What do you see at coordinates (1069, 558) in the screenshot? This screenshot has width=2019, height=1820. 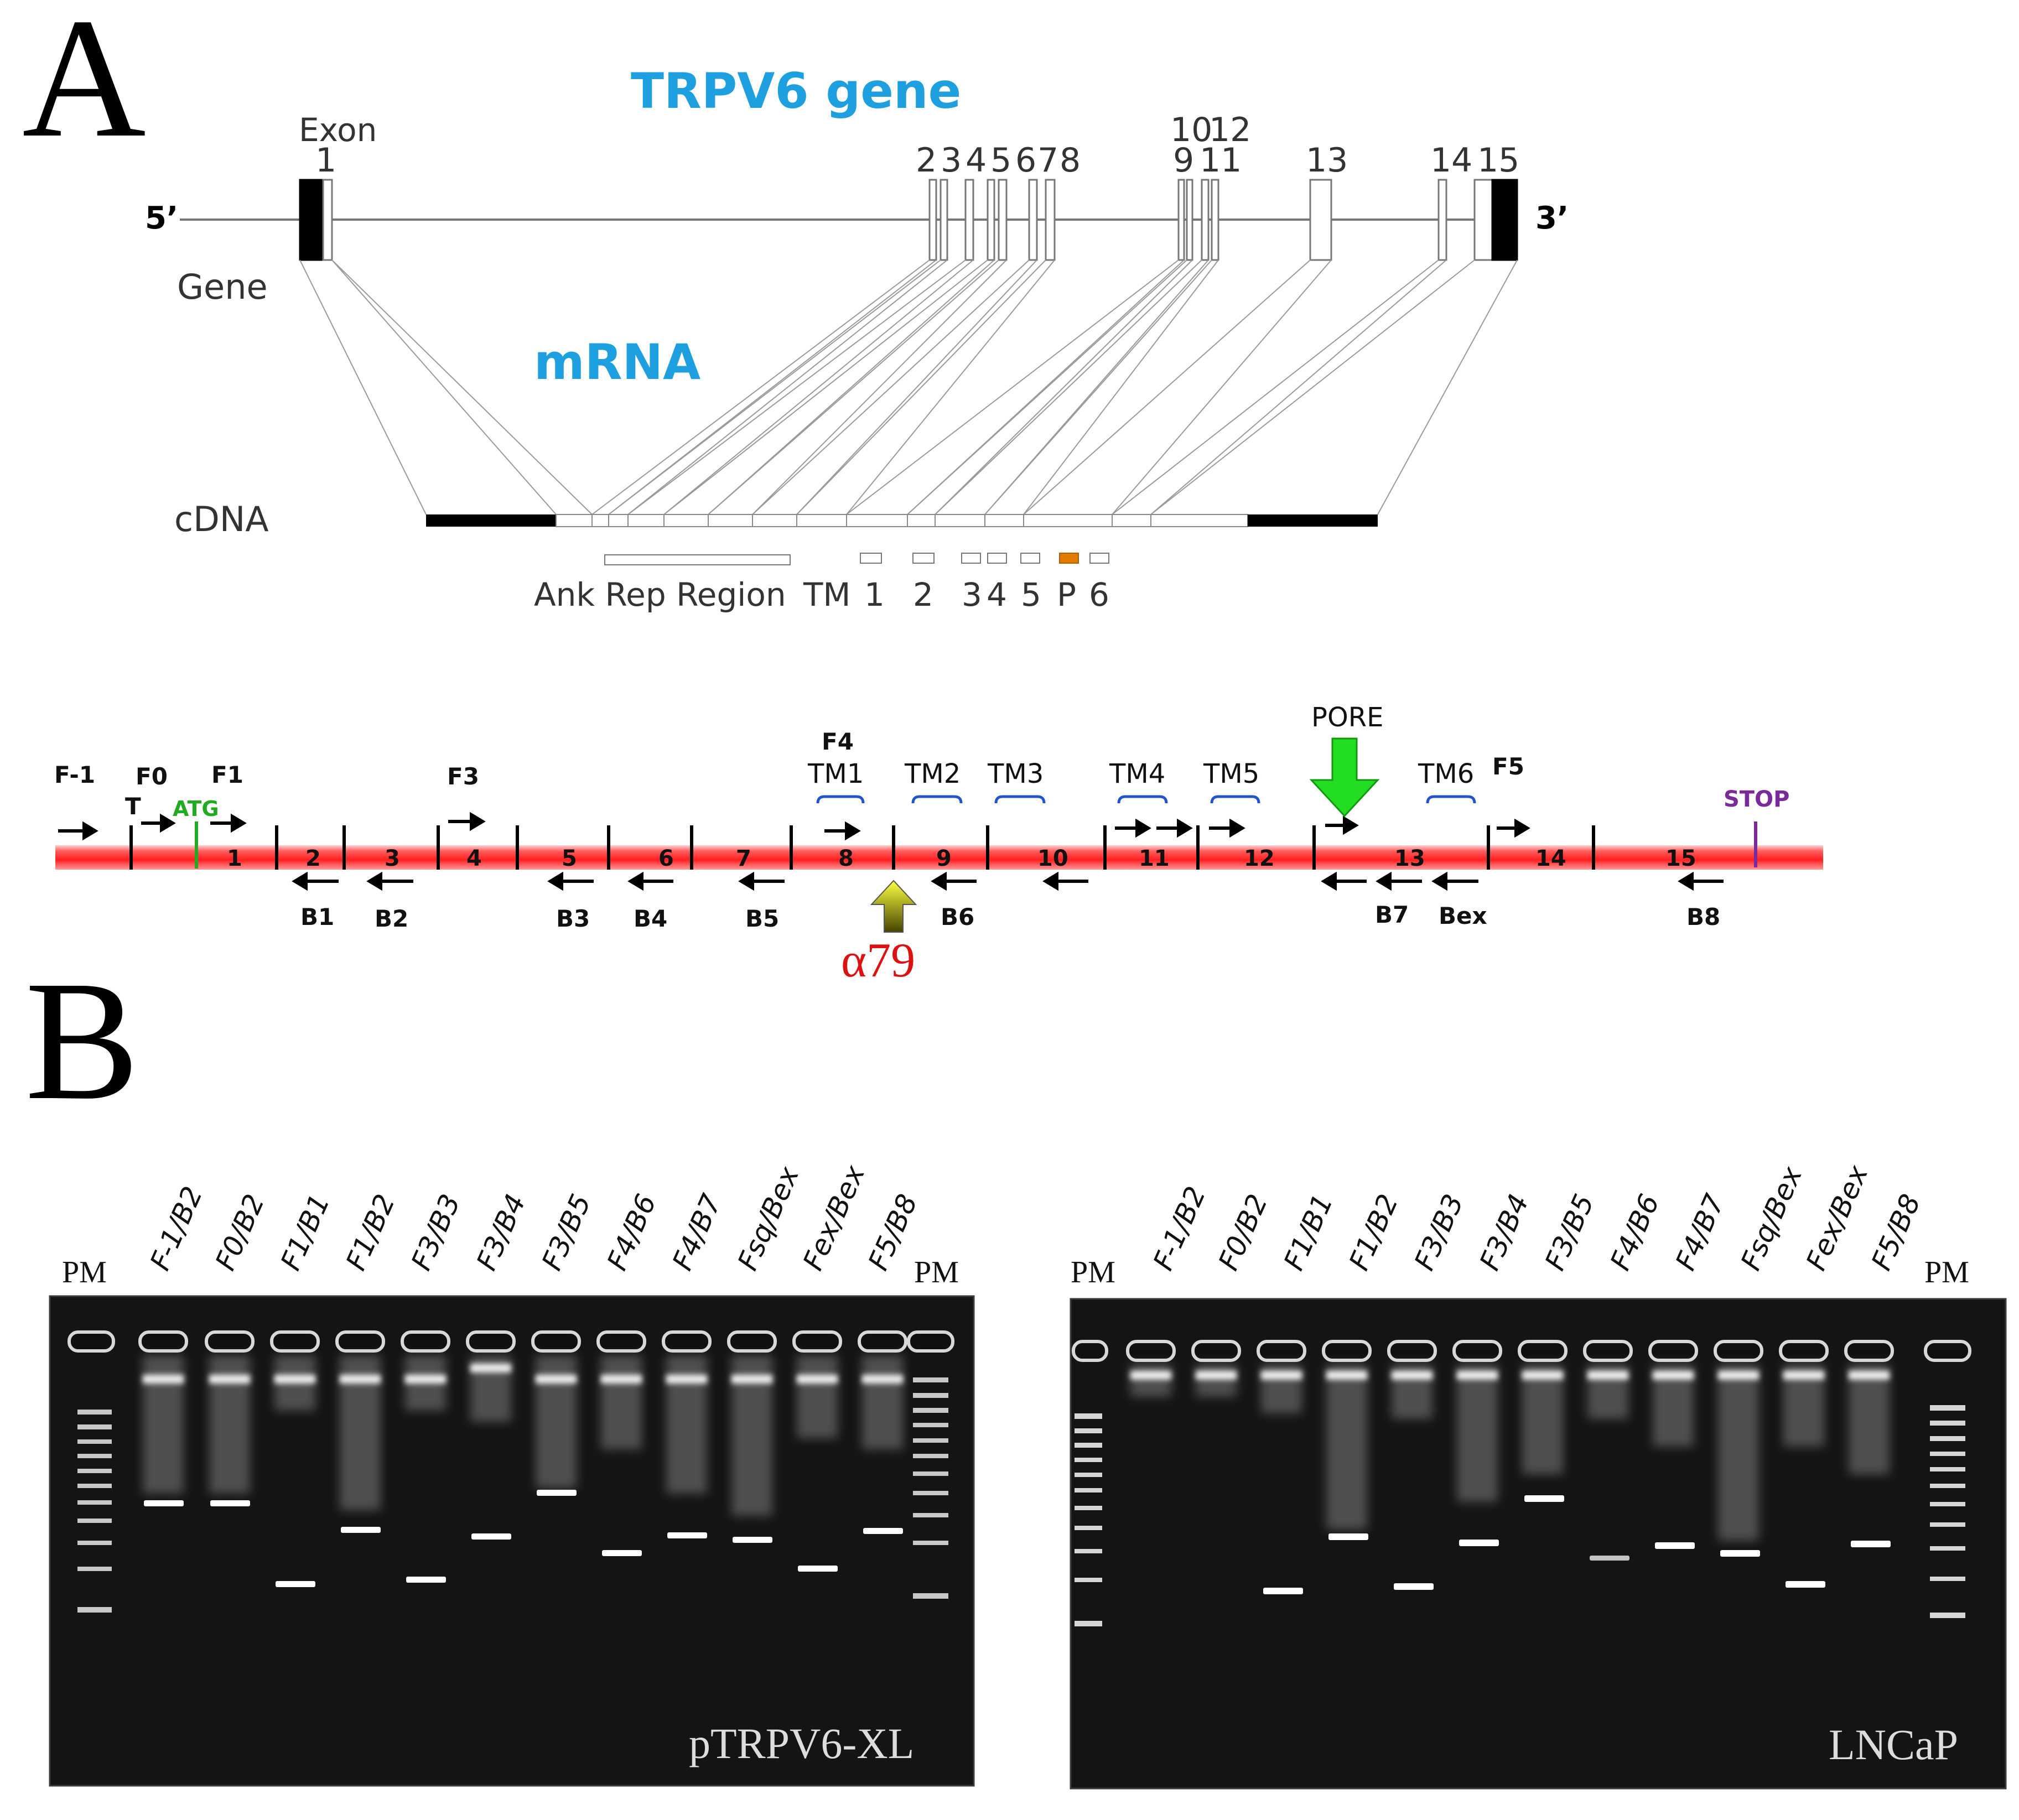 I see `pore-box` at bounding box center [1069, 558].